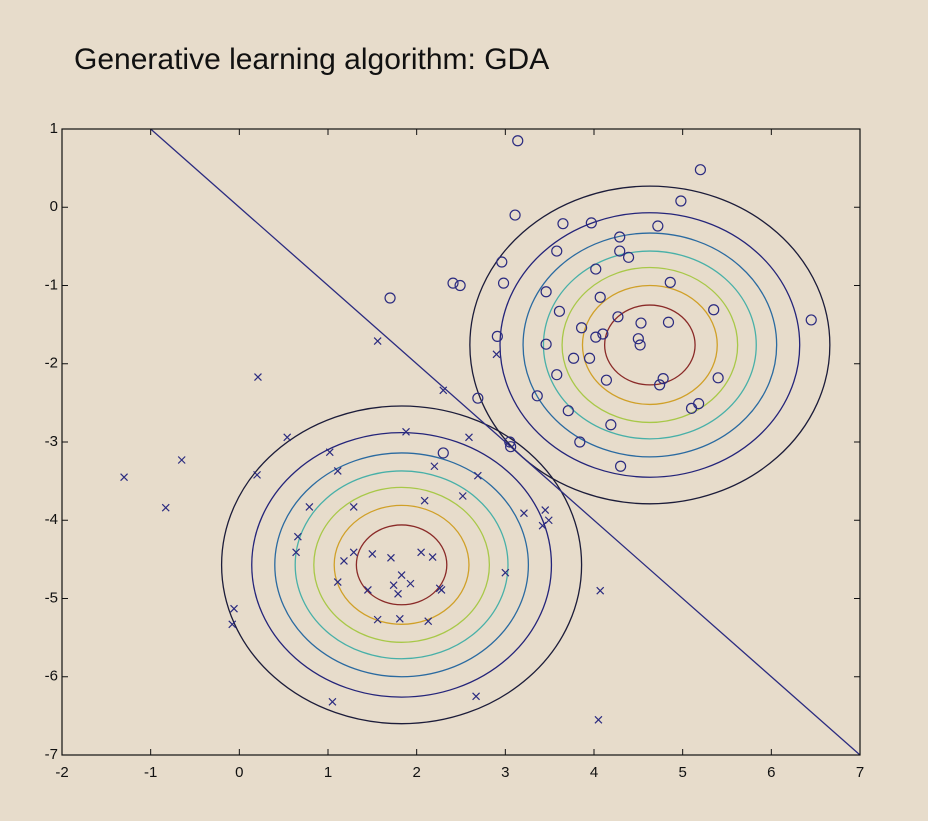 The height and width of the screenshot is (821, 928). I want to click on x-tick-label: 7, so click(860, 772).